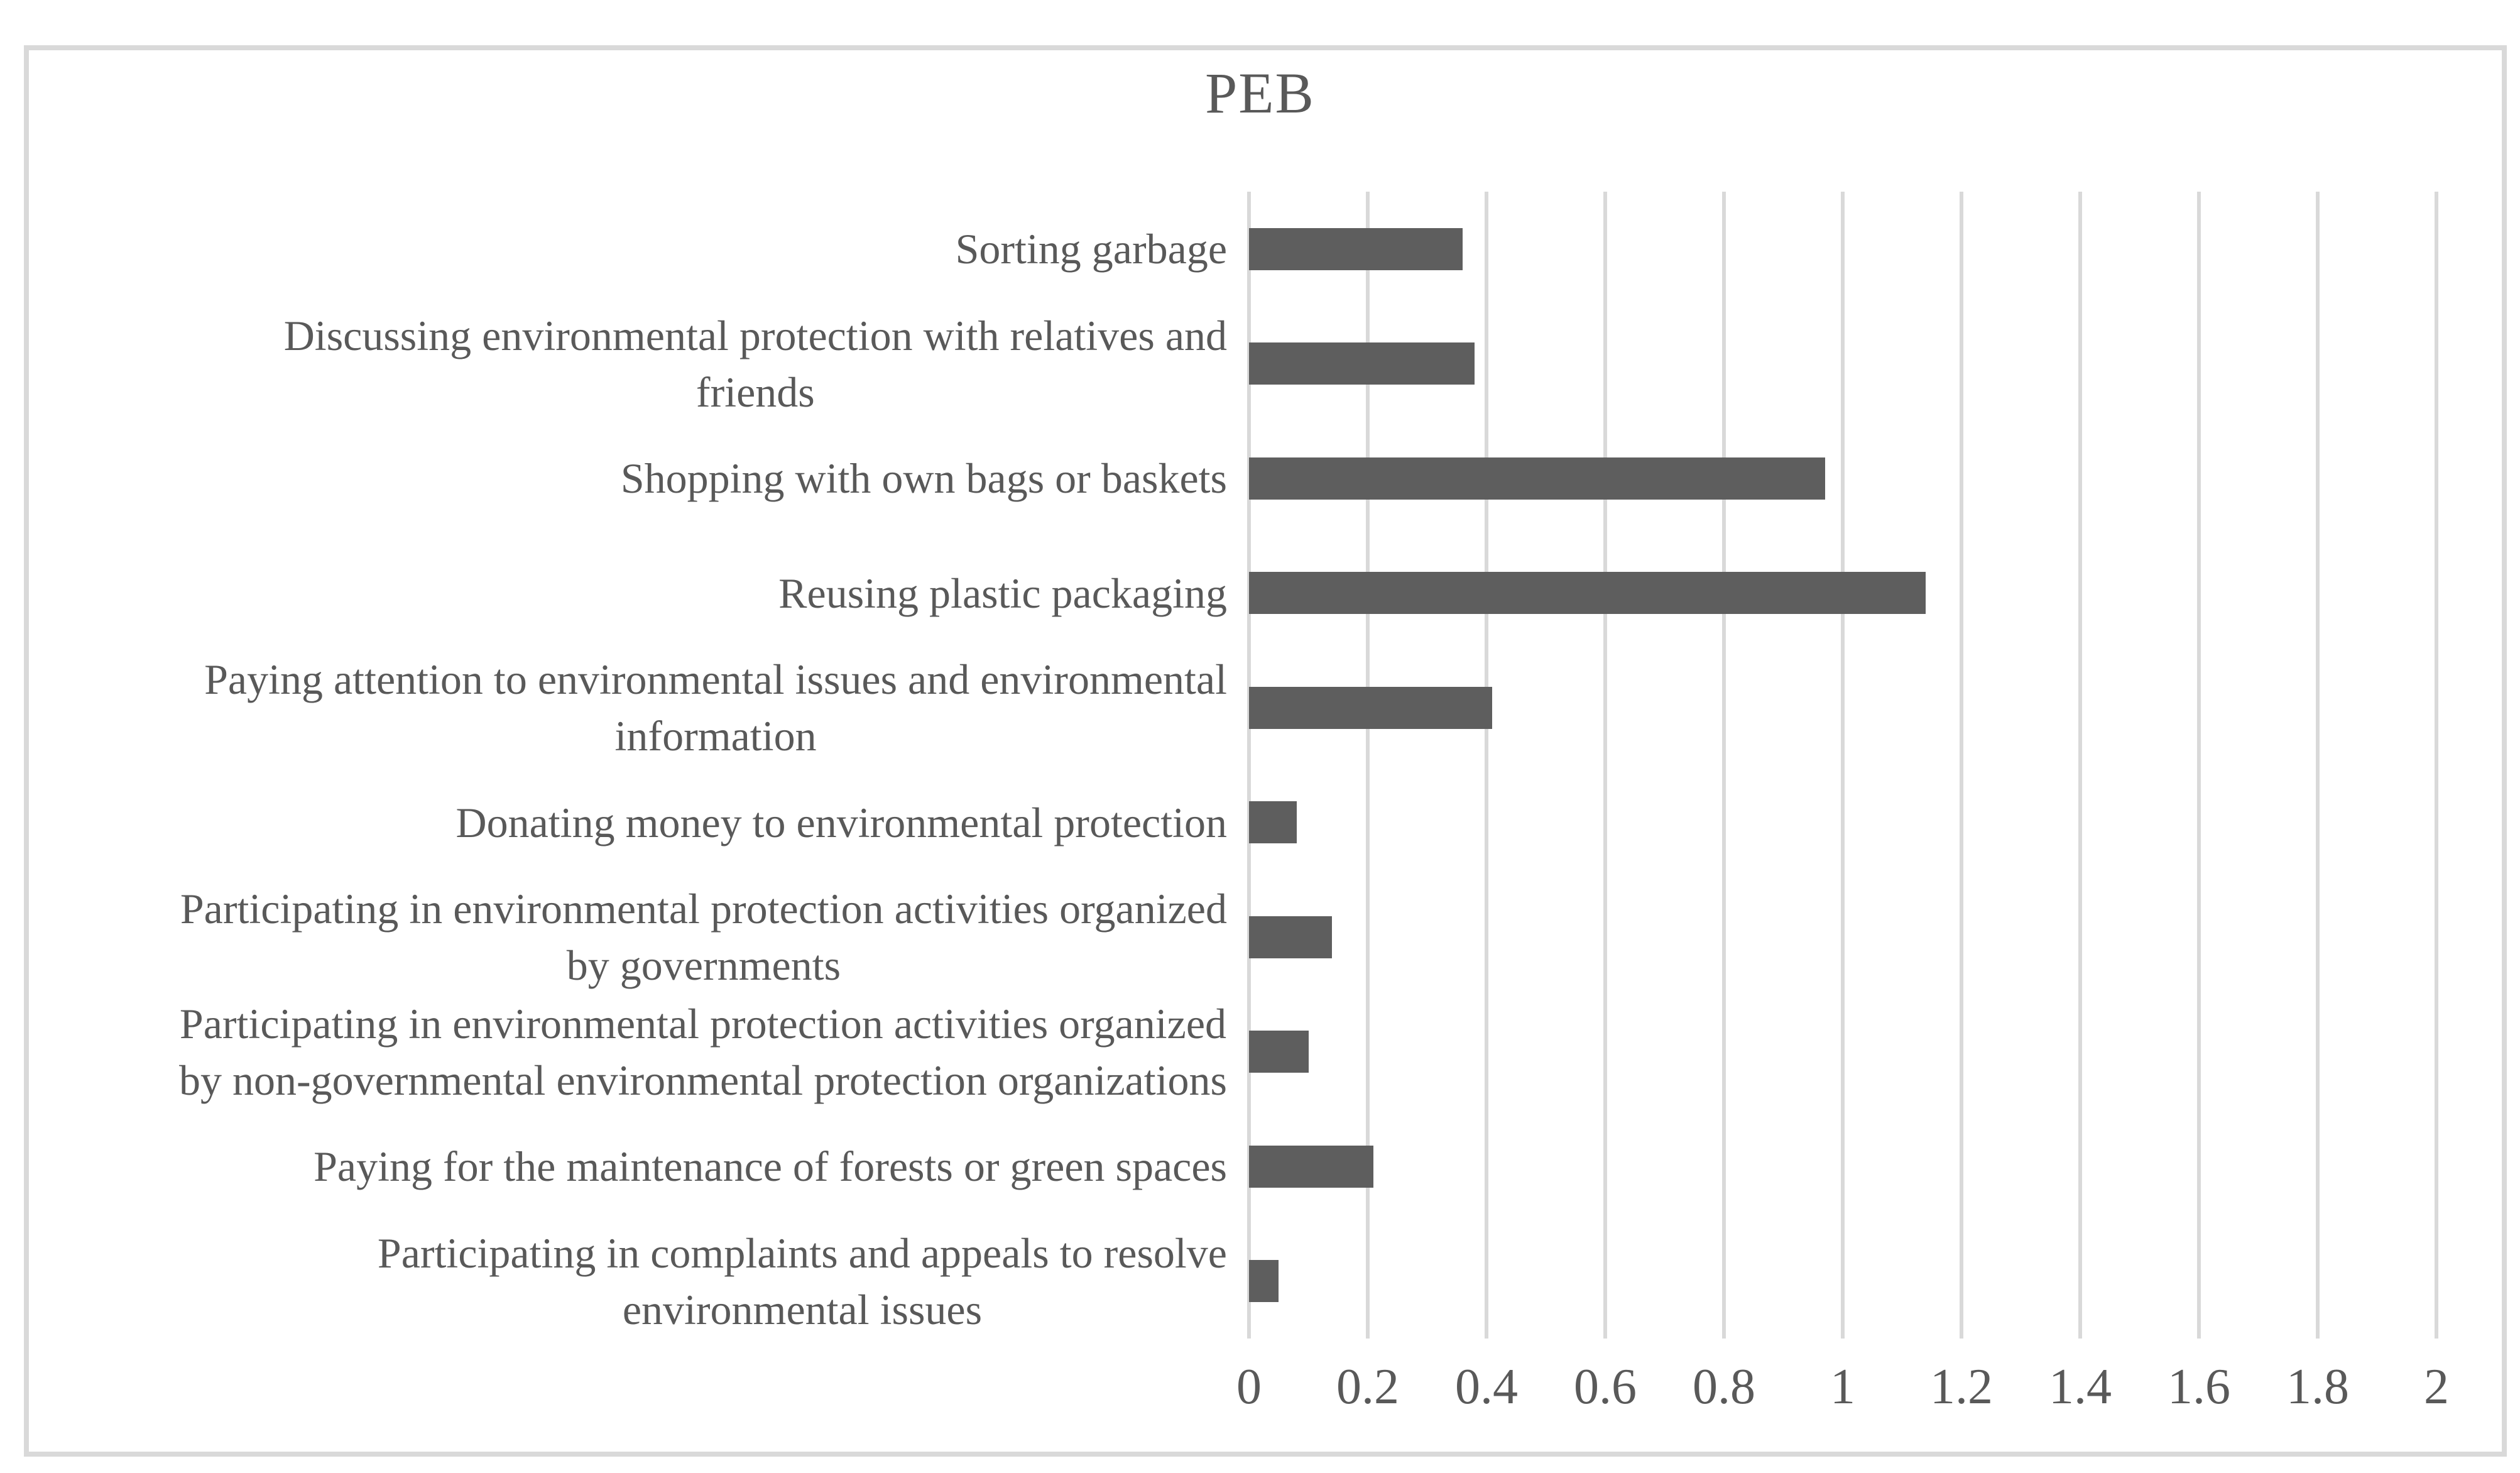 This screenshot has height=1473, width=2520. I want to click on category-label-row: Shopping with own bags or baskets, so click(632, 479).